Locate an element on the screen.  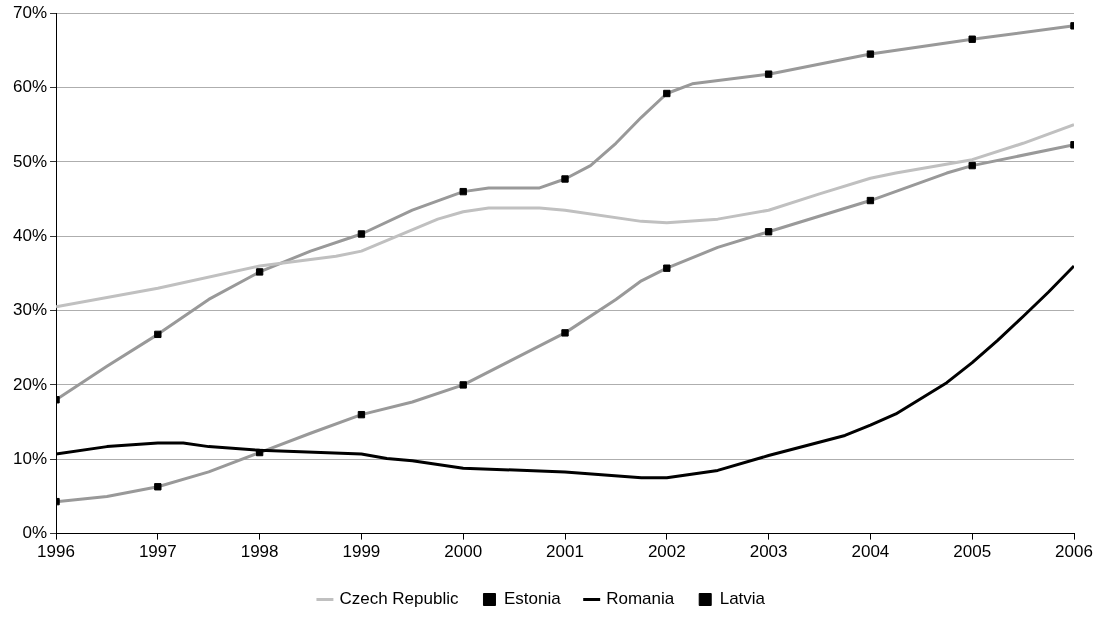
x-tick-label: 2001 is located at coordinates (565, 552).